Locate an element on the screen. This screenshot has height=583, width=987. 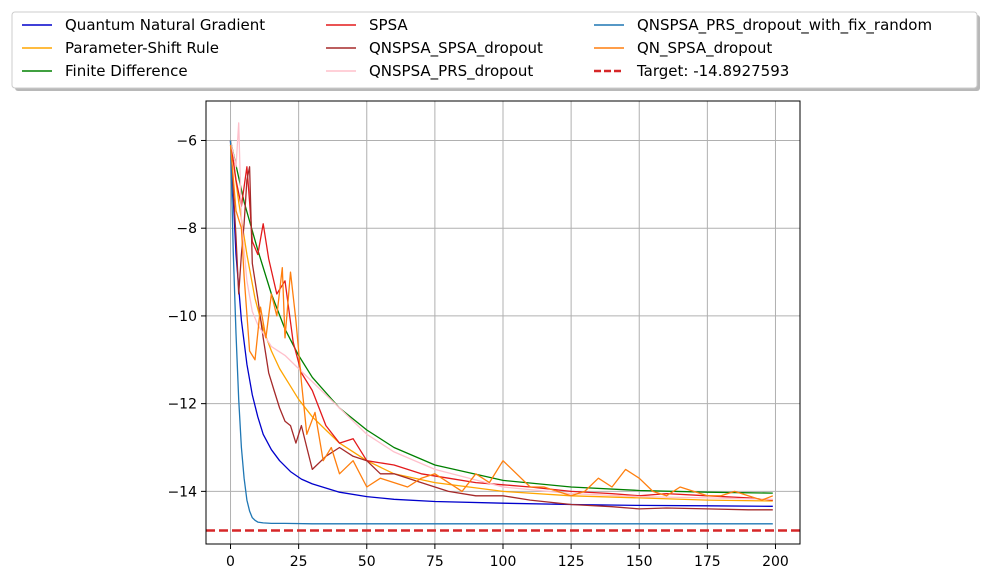
legend-label: Parameter-Shift Rule is located at coordinates (142, 48).